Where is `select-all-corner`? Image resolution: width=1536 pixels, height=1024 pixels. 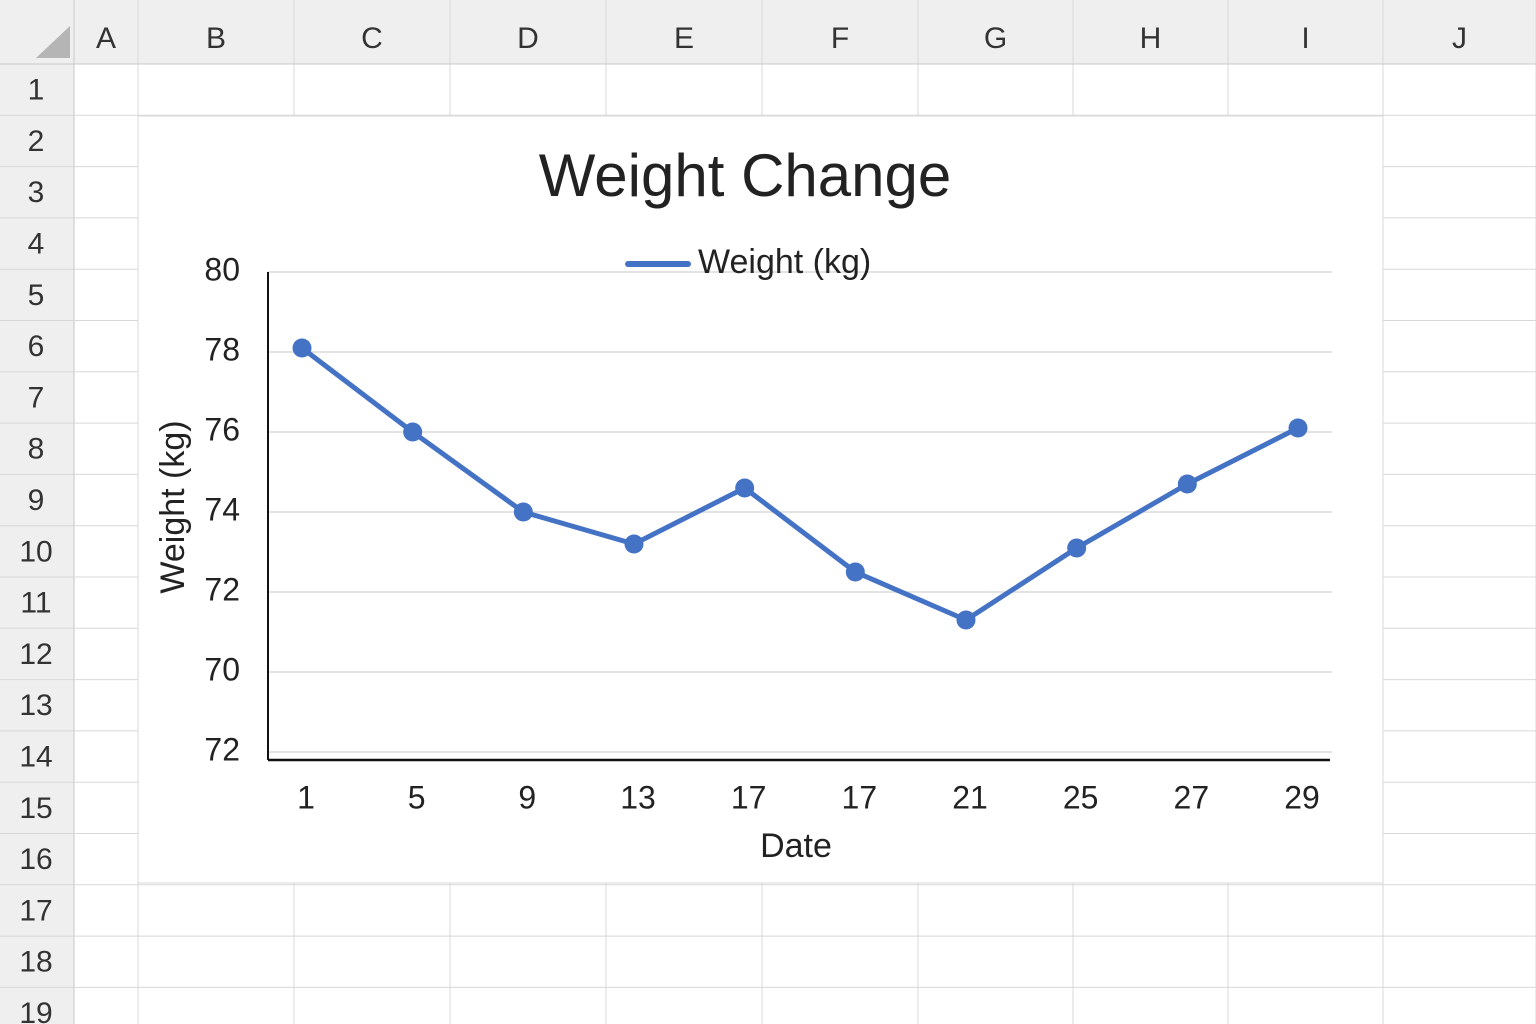
select-all-corner is located at coordinates (53, 42).